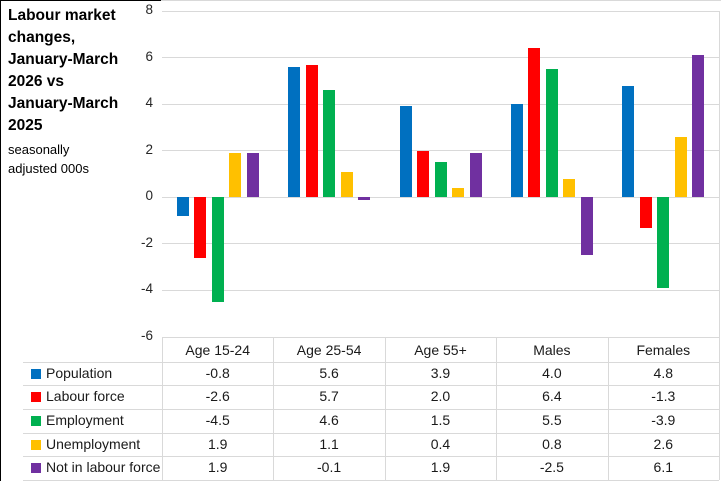 This screenshot has height=481, width=721. What do you see at coordinates (440, 350) in the screenshot?
I see `table-header-age-55-: Age 55+` at bounding box center [440, 350].